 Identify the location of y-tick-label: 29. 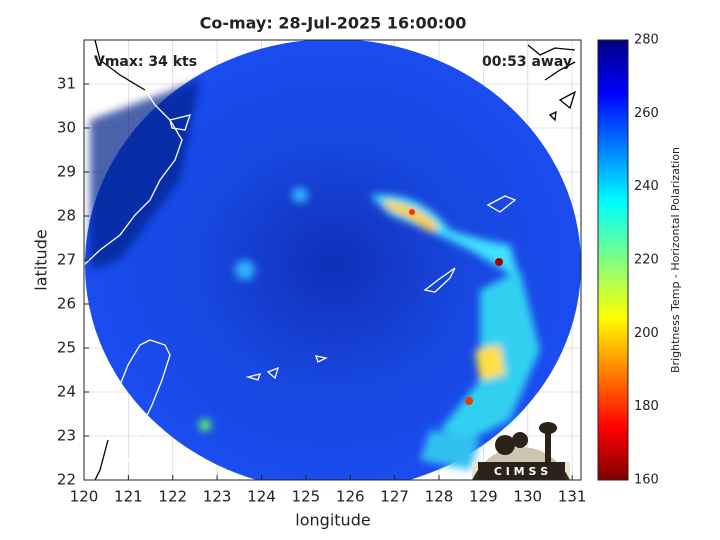
(66, 172).